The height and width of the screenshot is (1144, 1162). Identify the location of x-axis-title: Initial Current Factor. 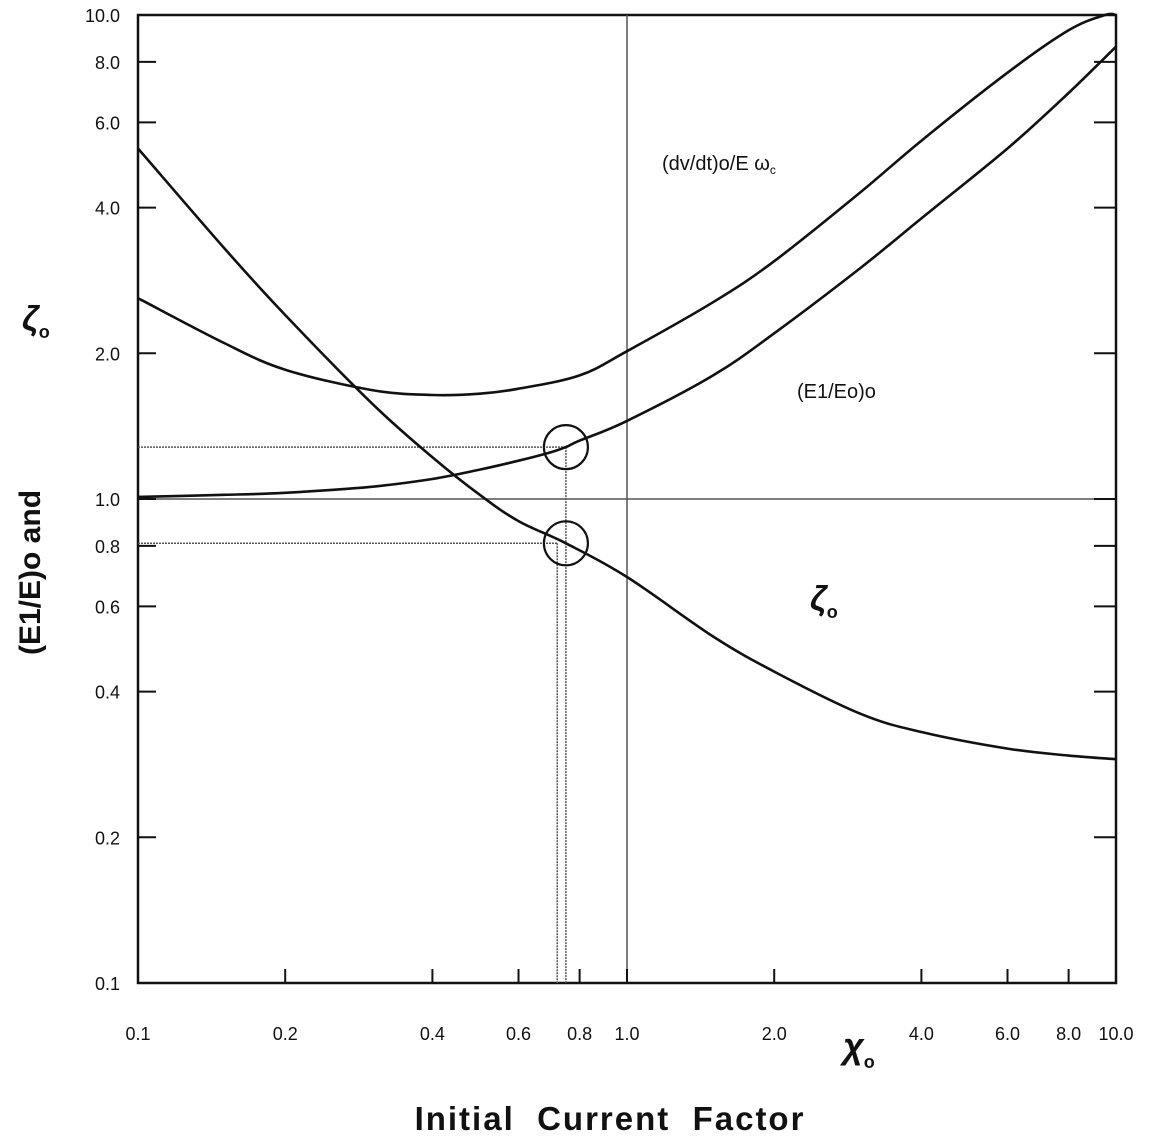
(610, 1118).